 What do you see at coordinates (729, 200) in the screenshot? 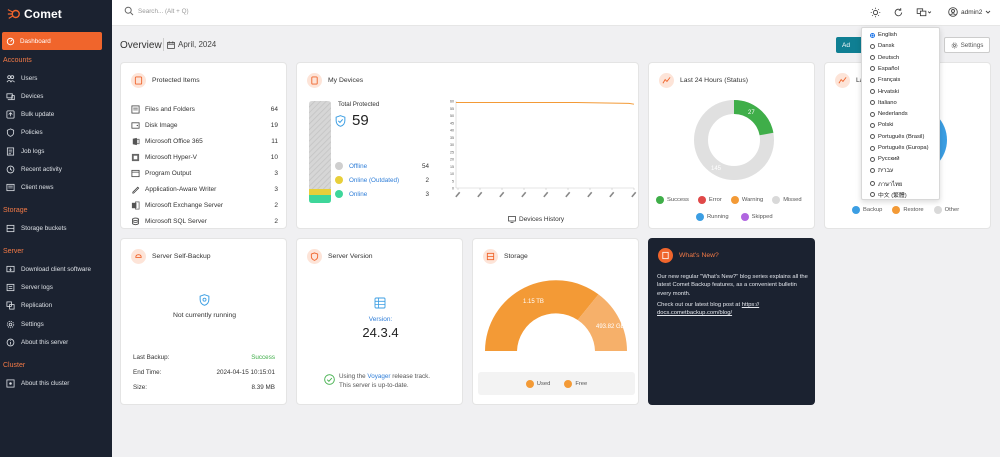
I see `status-legend: Success Error Warning Missed` at bounding box center [729, 200].